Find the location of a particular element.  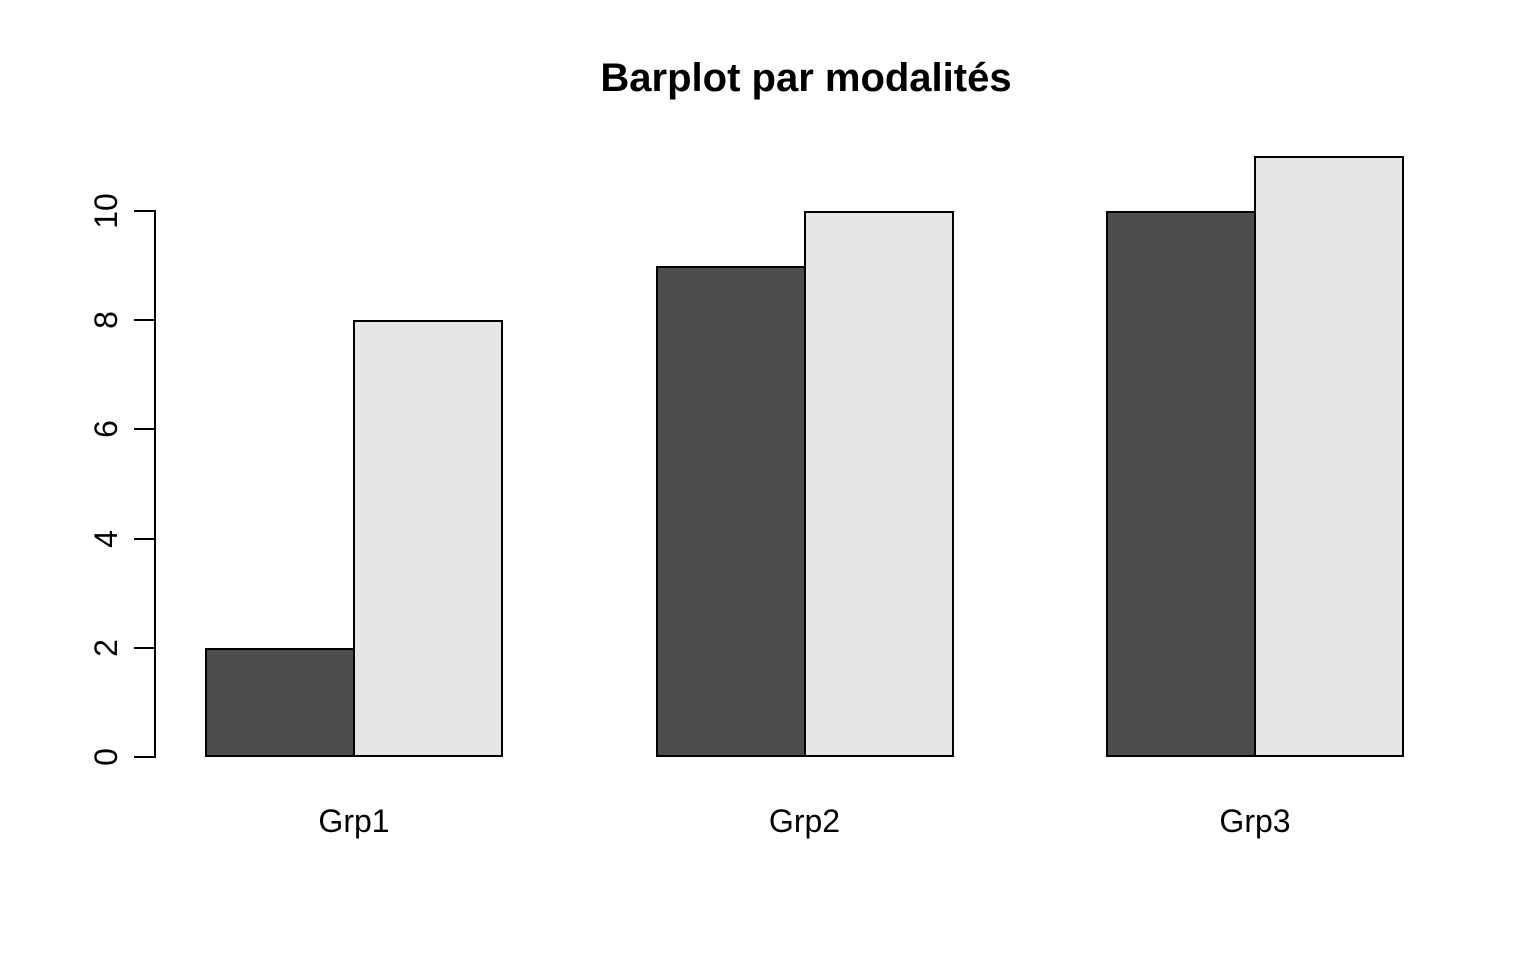

bar-grp2-dark-gray-series is located at coordinates (730, 511).